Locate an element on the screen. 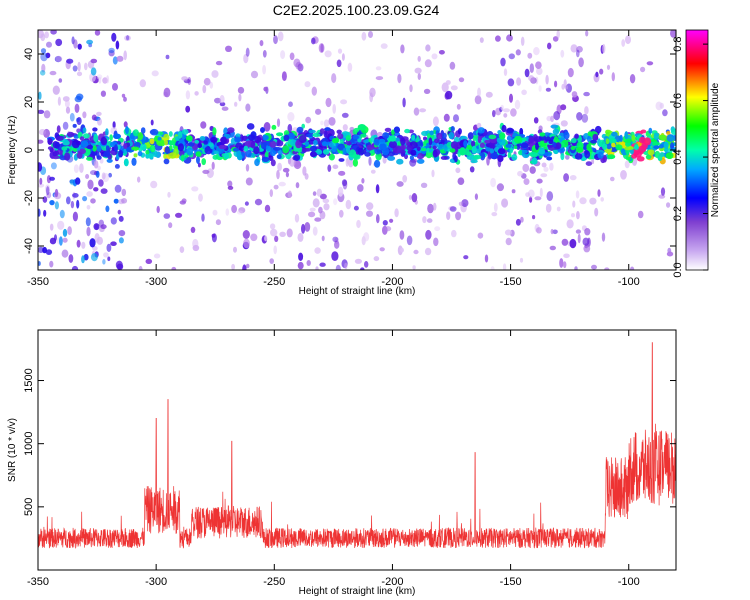 The width and height of the screenshot is (750, 600). colorbar-tick-label: 0.6 is located at coordinates (678, 100).